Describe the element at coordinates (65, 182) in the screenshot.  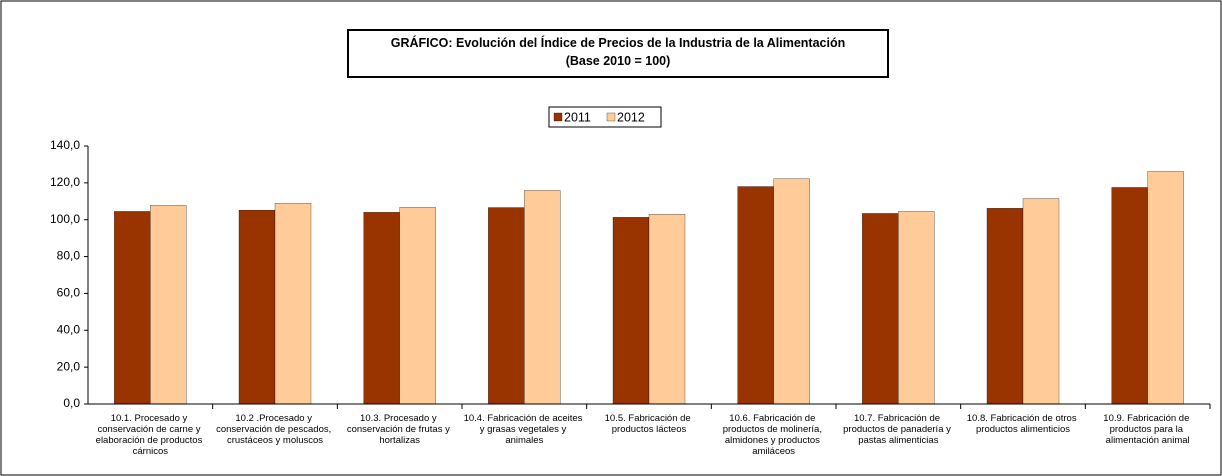
I see `y-tick-label: 120,0` at that location.